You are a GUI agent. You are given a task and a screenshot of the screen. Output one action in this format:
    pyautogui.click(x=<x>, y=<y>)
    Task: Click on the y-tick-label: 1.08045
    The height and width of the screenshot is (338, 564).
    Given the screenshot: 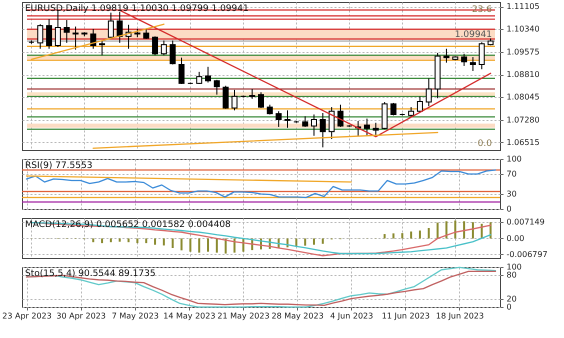 What is the action you would take?
    pyautogui.click(x=523, y=97)
    